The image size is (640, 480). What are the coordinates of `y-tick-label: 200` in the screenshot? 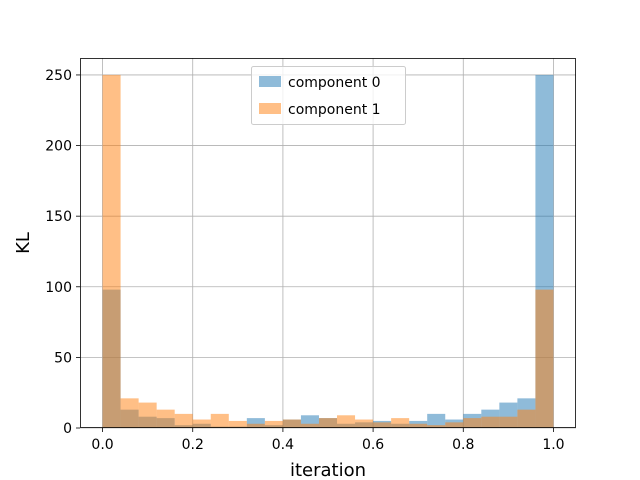 It's located at (58, 147).